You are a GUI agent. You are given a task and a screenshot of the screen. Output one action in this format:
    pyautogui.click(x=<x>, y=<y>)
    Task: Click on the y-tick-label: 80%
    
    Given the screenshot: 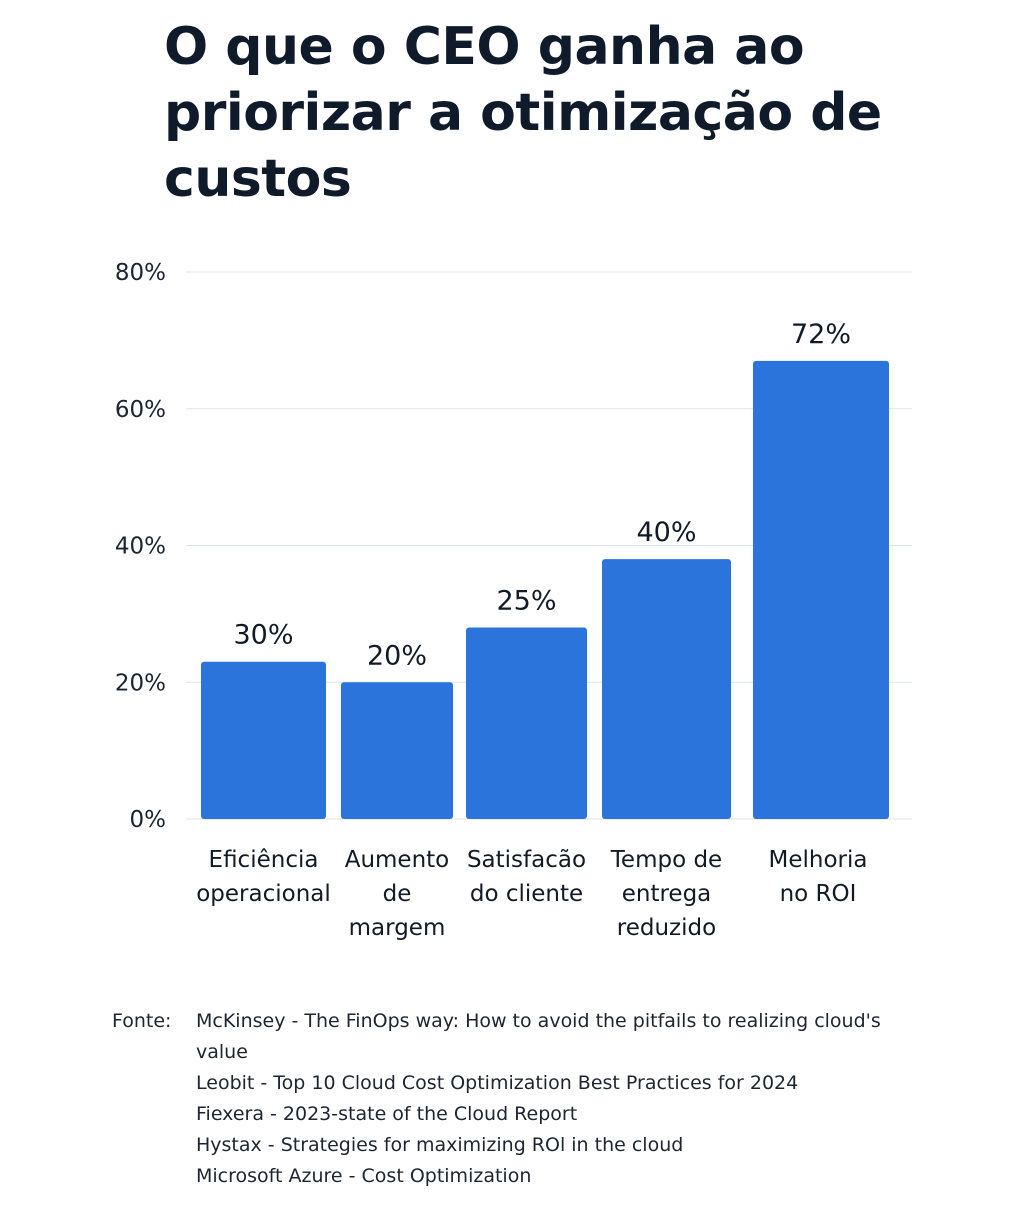 What is the action you would take?
    pyautogui.click(x=140, y=273)
    